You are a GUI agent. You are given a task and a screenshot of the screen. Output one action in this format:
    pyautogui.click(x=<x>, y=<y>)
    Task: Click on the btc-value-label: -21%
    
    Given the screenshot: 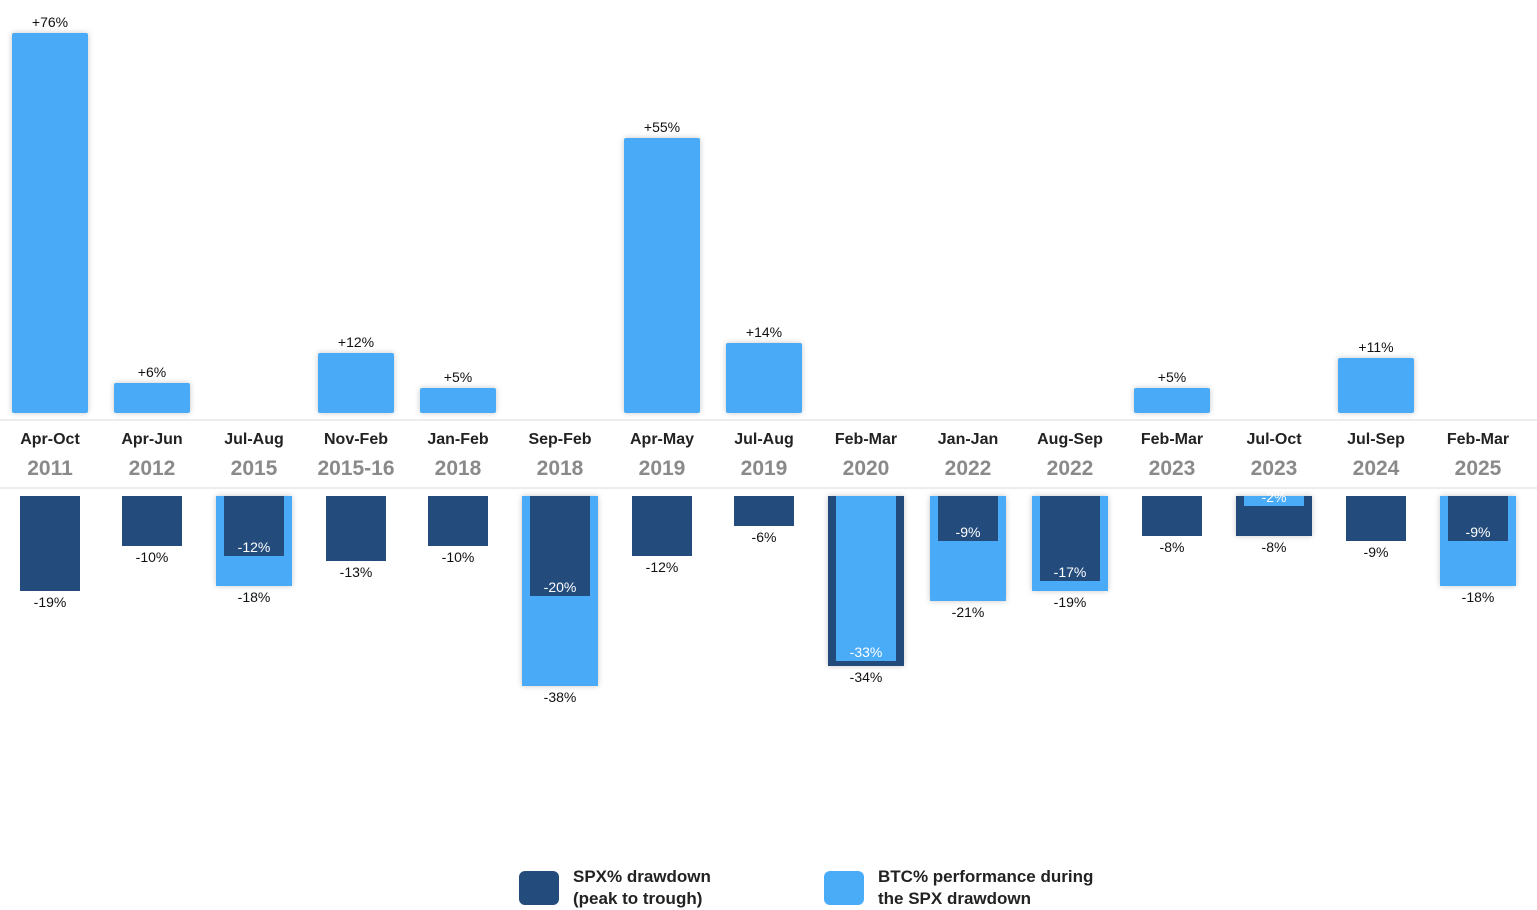 What is the action you would take?
    pyautogui.click(x=968, y=612)
    